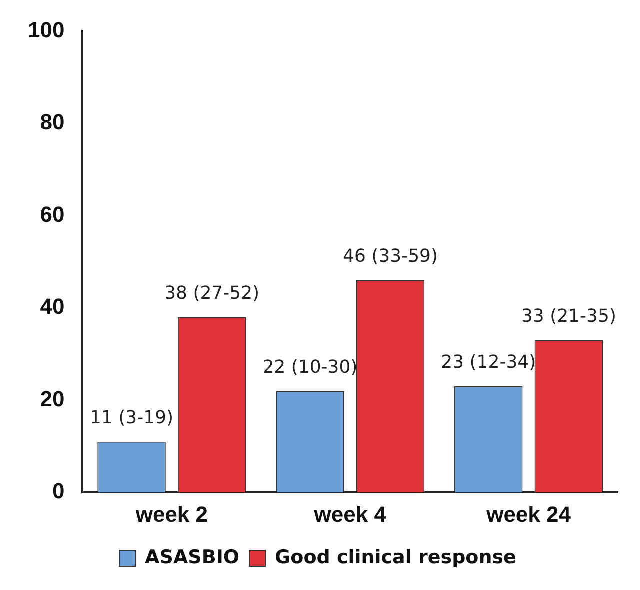 Image resolution: width=640 pixels, height=590 pixels. What do you see at coordinates (529, 514) in the screenshot?
I see `x-tick-label: week 24` at bounding box center [529, 514].